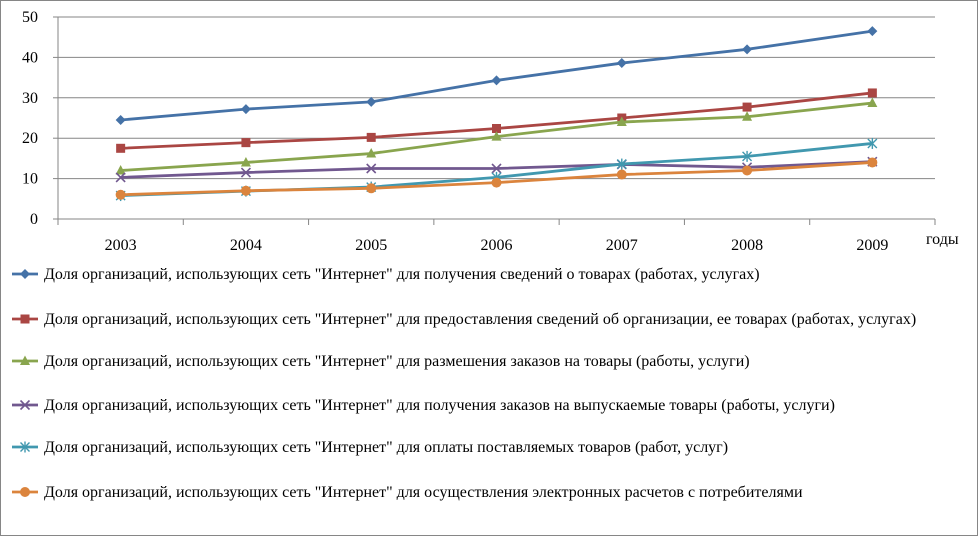 The height and width of the screenshot is (540, 978). I want to click on x-tick-labels: 2003 2004 2005 2006 2007 2008 2009, so click(497, 245).